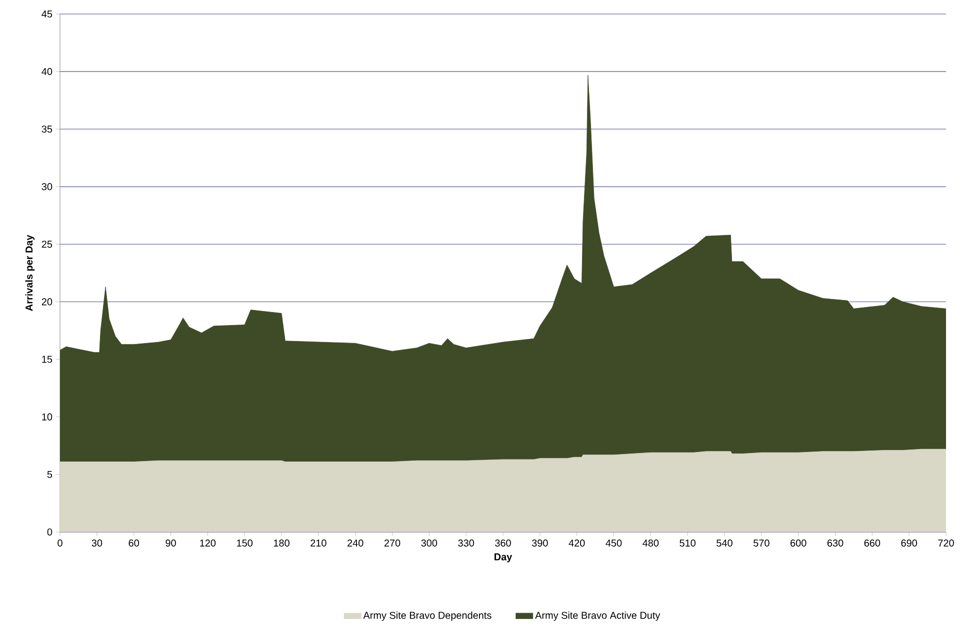  What do you see at coordinates (133, 543) in the screenshot?
I see `x-tick-label: 60` at bounding box center [133, 543].